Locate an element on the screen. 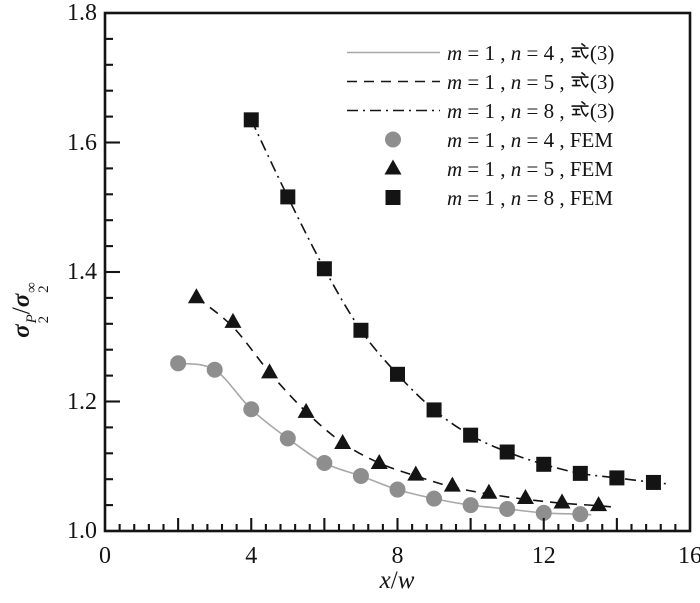 The height and width of the screenshot is (603, 700). y-tick-label-1.6: 1.6 is located at coordinates (82, 142).